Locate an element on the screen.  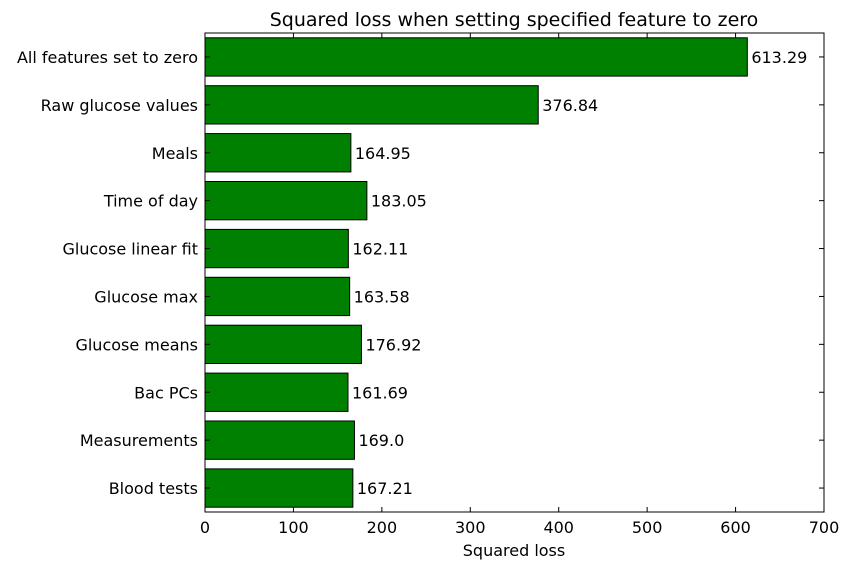
x-tick-label: 700 is located at coordinates (824, 527).